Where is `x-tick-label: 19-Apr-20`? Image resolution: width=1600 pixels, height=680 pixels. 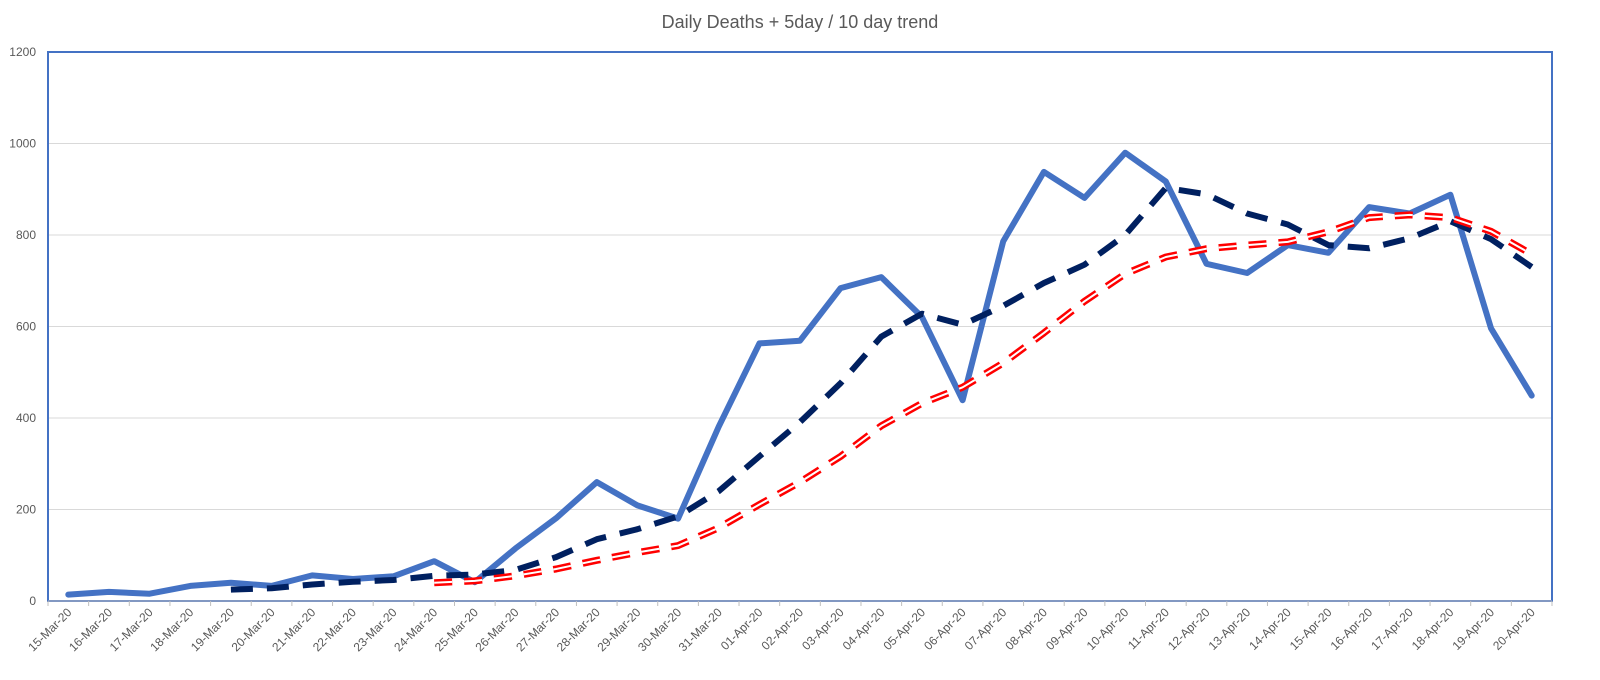
x-tick-label: 19-Apr-20 is located at coordinates (1474, 629).